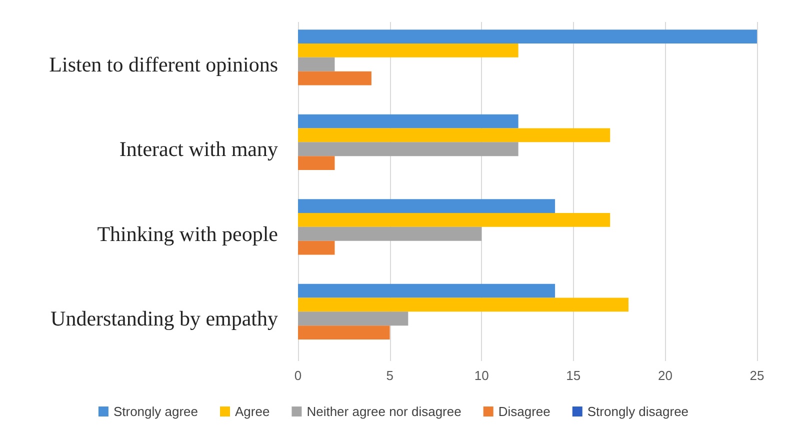  I want to click on x-tick-label: 0, so click(298, 375).